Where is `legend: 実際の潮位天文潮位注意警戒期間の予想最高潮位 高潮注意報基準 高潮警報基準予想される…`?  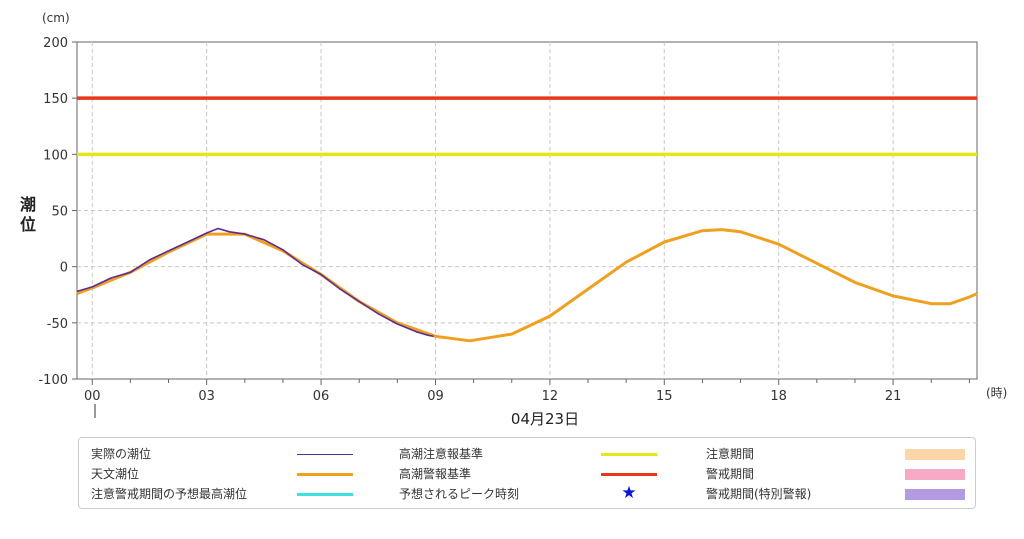
legend: 実際の潮位天文潮位注意警戒期間の予想最高潮位 高潮注意報基準 高潮警報基準予想される… is located at coordinates (527, 473).